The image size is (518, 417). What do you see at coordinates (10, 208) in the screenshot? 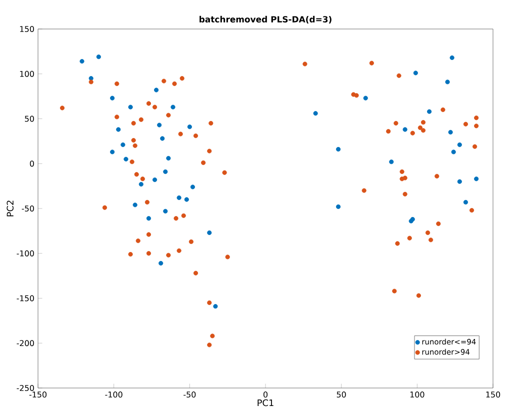
I see `y-axis-title: PC2` at bounding box center [10, 208].